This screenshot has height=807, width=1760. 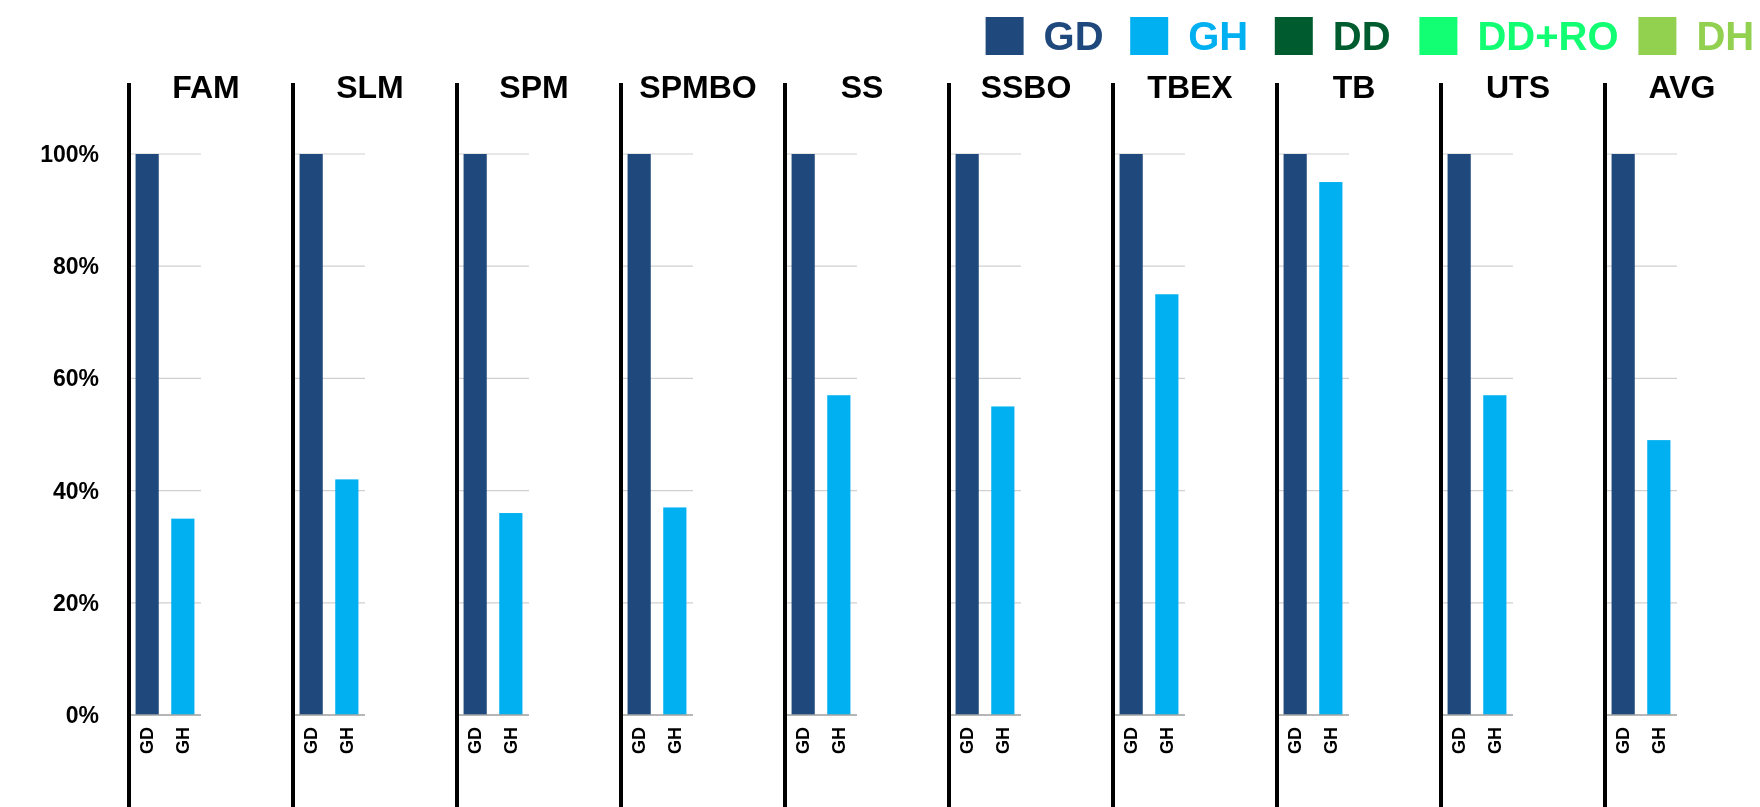 What do you see at coordinates (75, 490) in the screenshot?
I see `y-tick-label: 40%` at bounding box center [75, 490].